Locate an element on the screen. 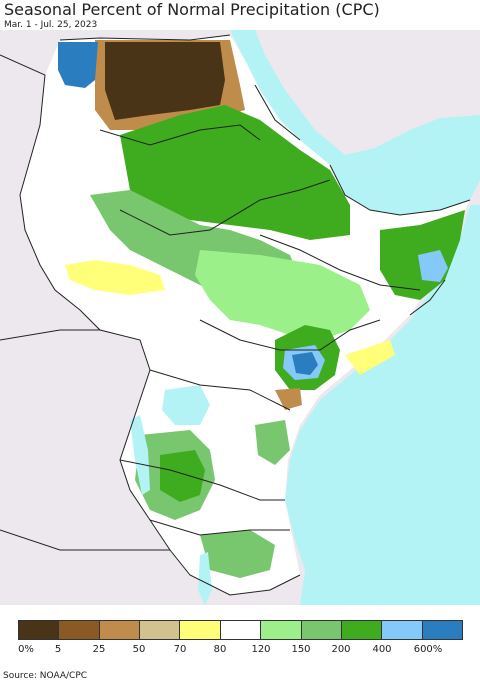 The width and height of the screenshot is (480, 685). tan-coast is located at coordinates (288, 399).